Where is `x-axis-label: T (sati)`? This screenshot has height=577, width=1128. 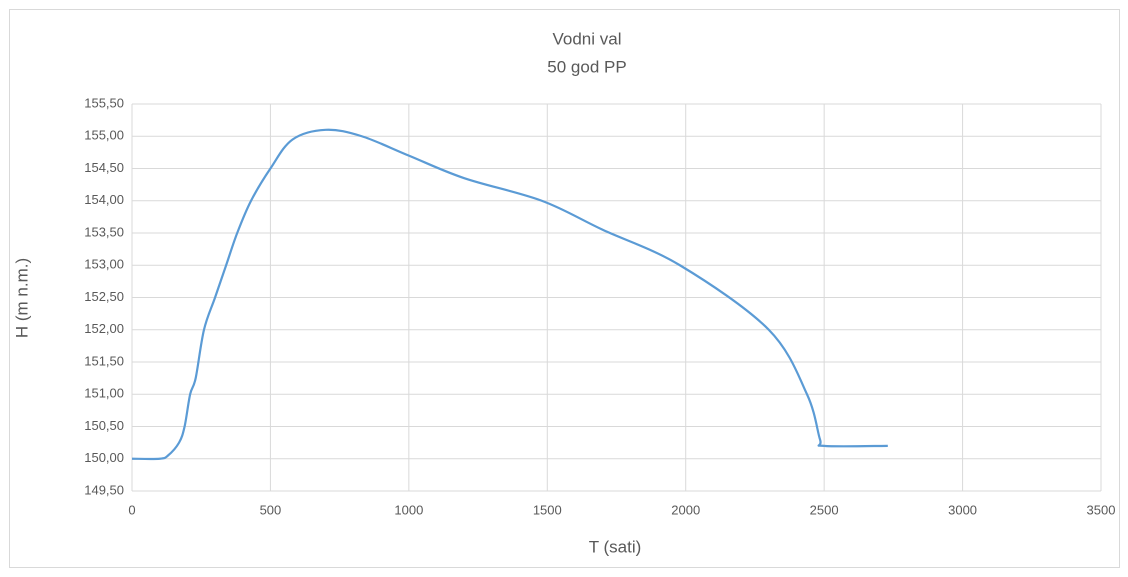 x-axis-label: T (sati) is located at coordinates (615, 546).